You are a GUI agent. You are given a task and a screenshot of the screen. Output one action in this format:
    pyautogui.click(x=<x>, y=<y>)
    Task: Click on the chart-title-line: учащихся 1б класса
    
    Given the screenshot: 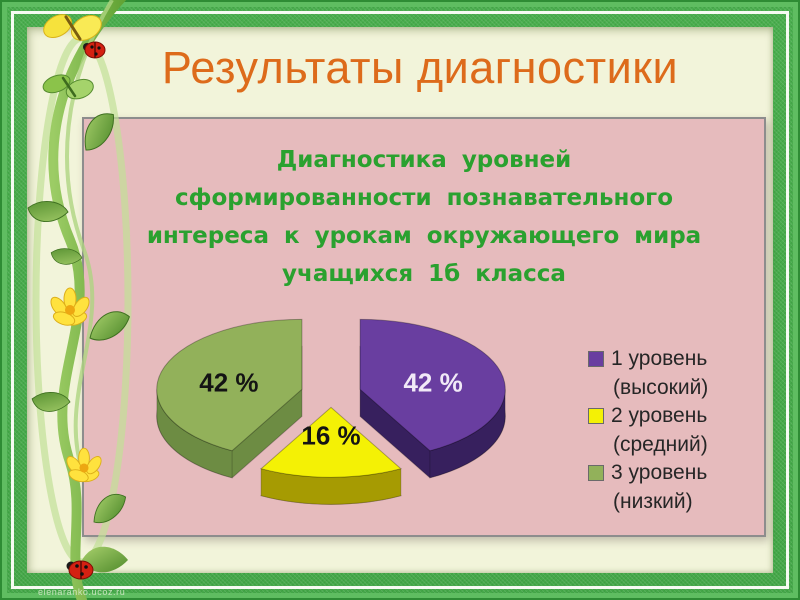 What is the action you would take?
    pyautogui.click(x=424, y=274)
    